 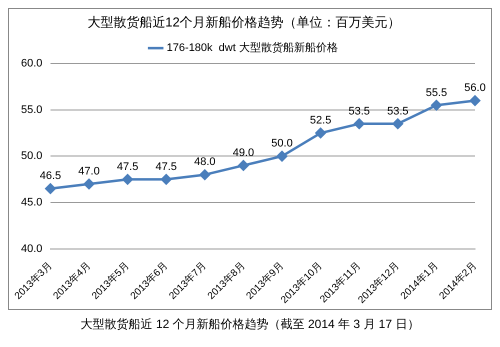 I want to click on data-label: 49.0, so click(x=243, y=152).